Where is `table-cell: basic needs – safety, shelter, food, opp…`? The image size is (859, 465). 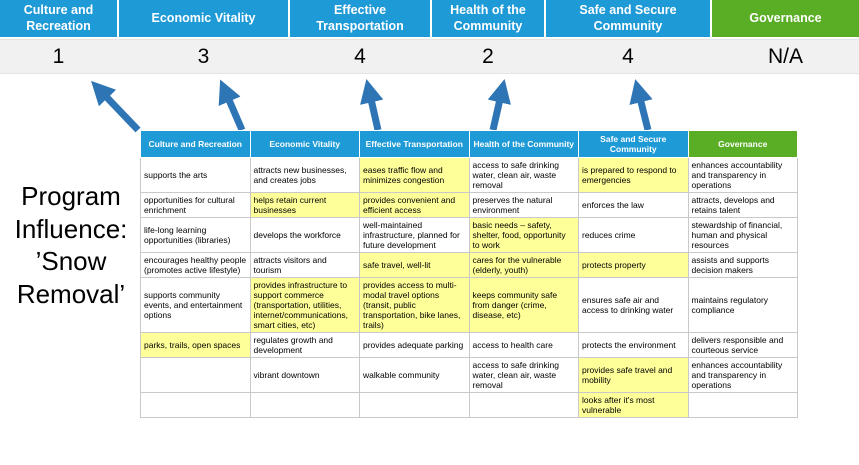 table-cell: basic needs – safety, shelter, food, opp… is located at coordinates (523, 235).